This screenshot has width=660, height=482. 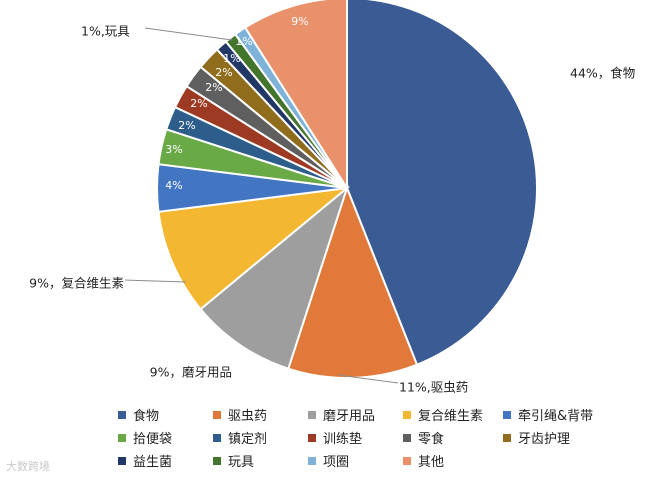 I want to click on legend-item: 玩具, so click(x=260, y=460).